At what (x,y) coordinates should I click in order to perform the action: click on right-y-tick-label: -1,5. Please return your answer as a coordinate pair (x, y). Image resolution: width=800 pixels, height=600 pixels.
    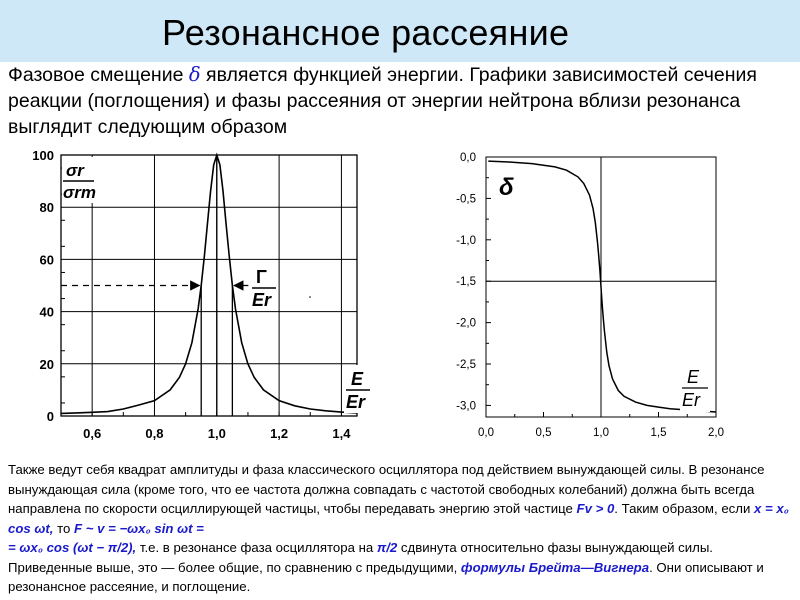
    Looking at the image, I should click on (466, 282).